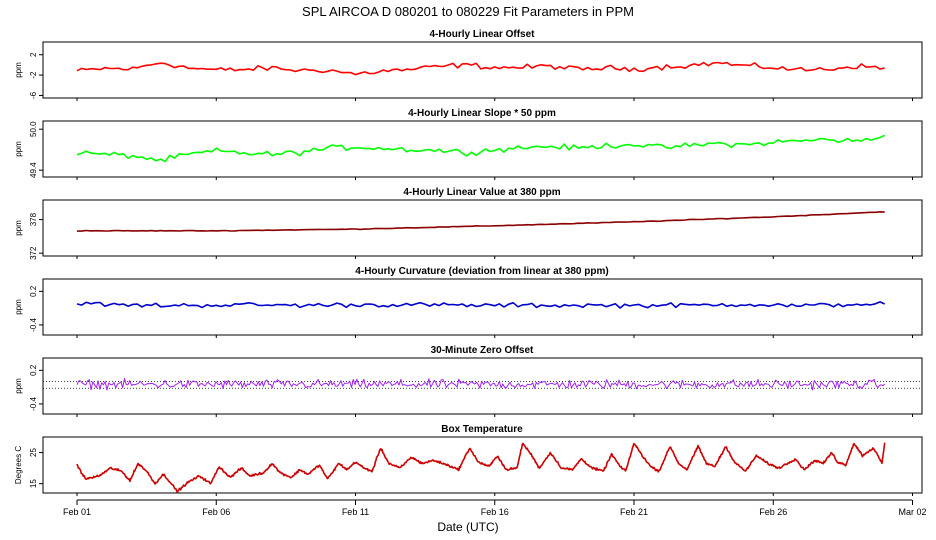 This screenshot has width=936, height=540. Describe the element at coordinates (481, 192) in the screenshot. I see `panel-title-value: 4-Hourly Linear Value at 380 ppm` at that location.